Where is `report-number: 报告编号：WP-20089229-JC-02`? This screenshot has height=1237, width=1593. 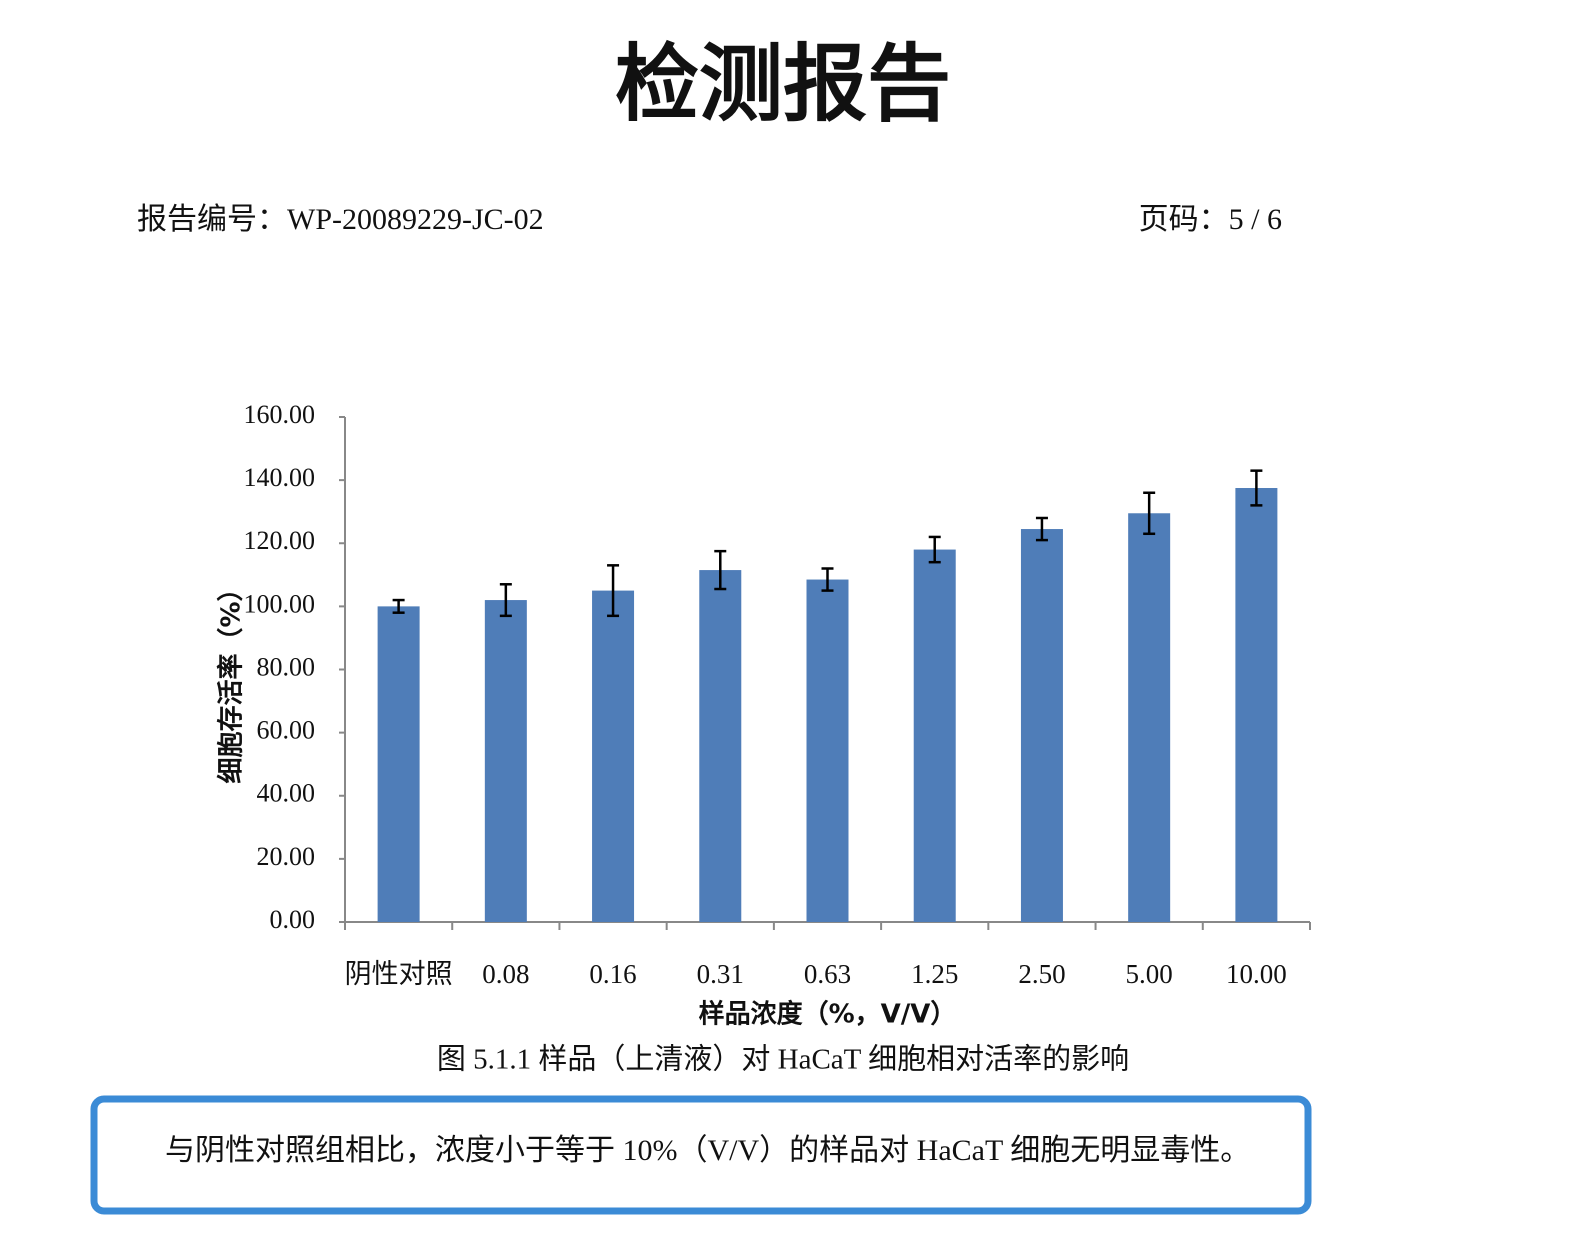 report-number: 报告编号：WP-20089229-JC-02 is located at coordinates (340, 219).